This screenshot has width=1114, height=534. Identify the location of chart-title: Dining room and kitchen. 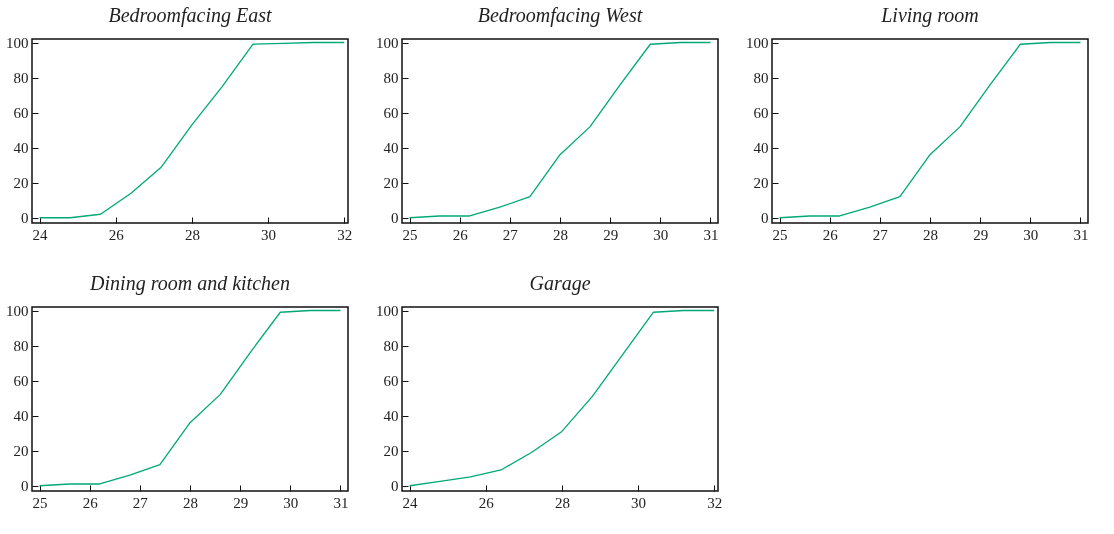
(189, 283).